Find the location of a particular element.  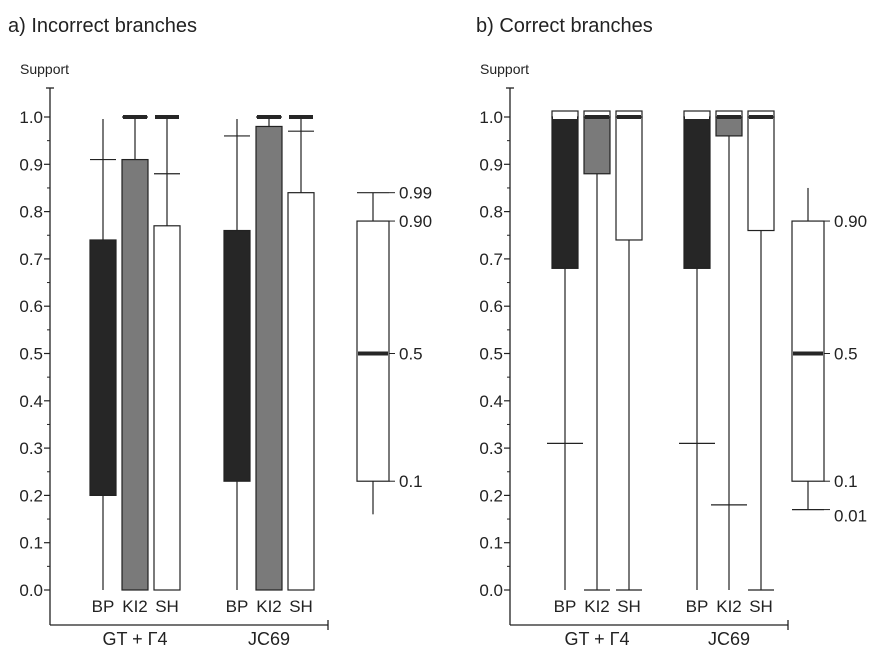

legend-box: 0.90 0.5 0.1 0.01 is located at coordinates (829, 356).